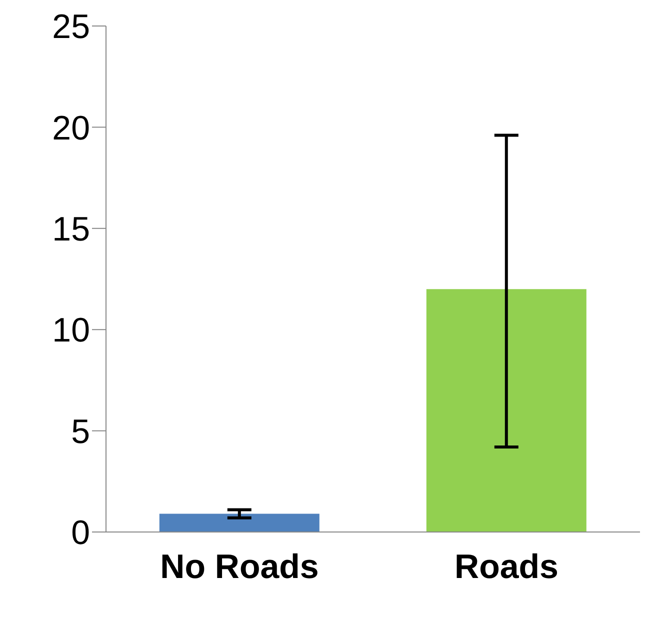 The height and width of the screenshot is (620, 654). Describe the element at coordinates (506, 567) in the screenshot. I see `x-tick-label: Roads` at that location.